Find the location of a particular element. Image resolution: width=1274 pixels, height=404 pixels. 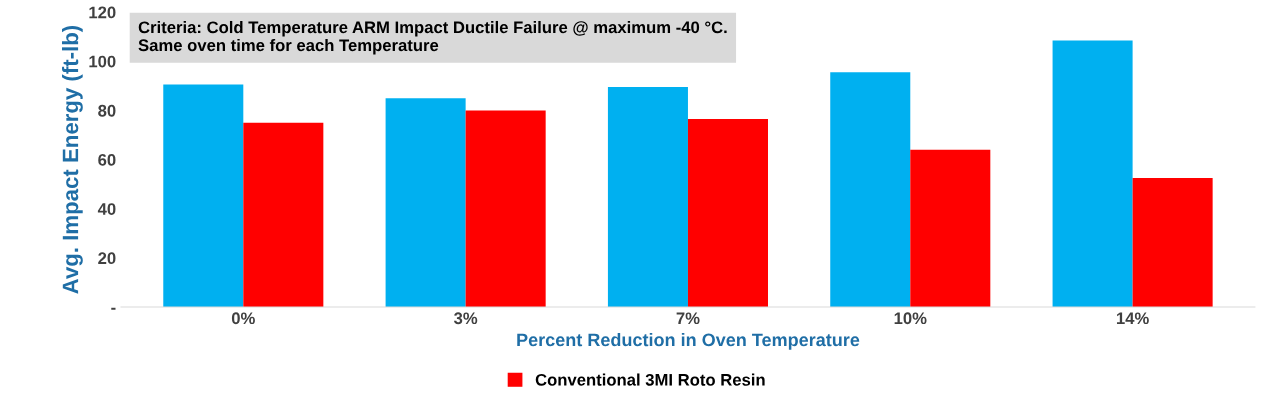

x-tick-label: 14% is located at coordinates (1132, 318).